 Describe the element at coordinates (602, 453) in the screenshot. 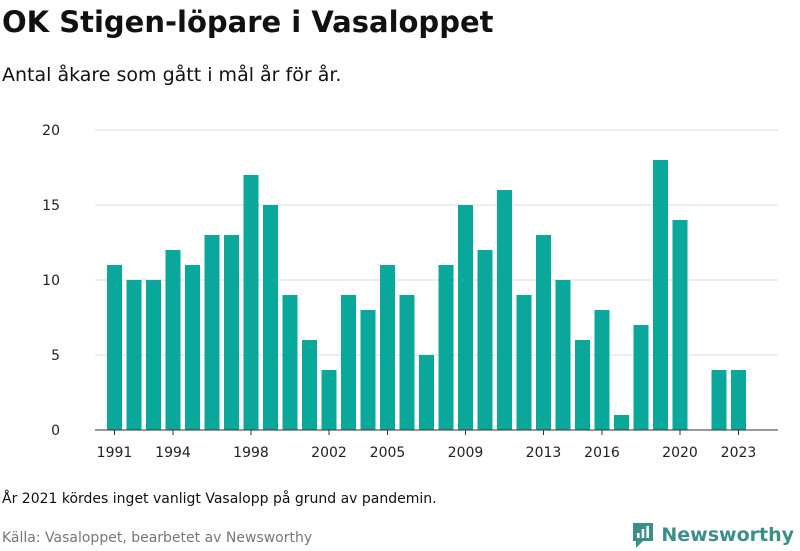

I see `x-tick-label: 2016` at that location.